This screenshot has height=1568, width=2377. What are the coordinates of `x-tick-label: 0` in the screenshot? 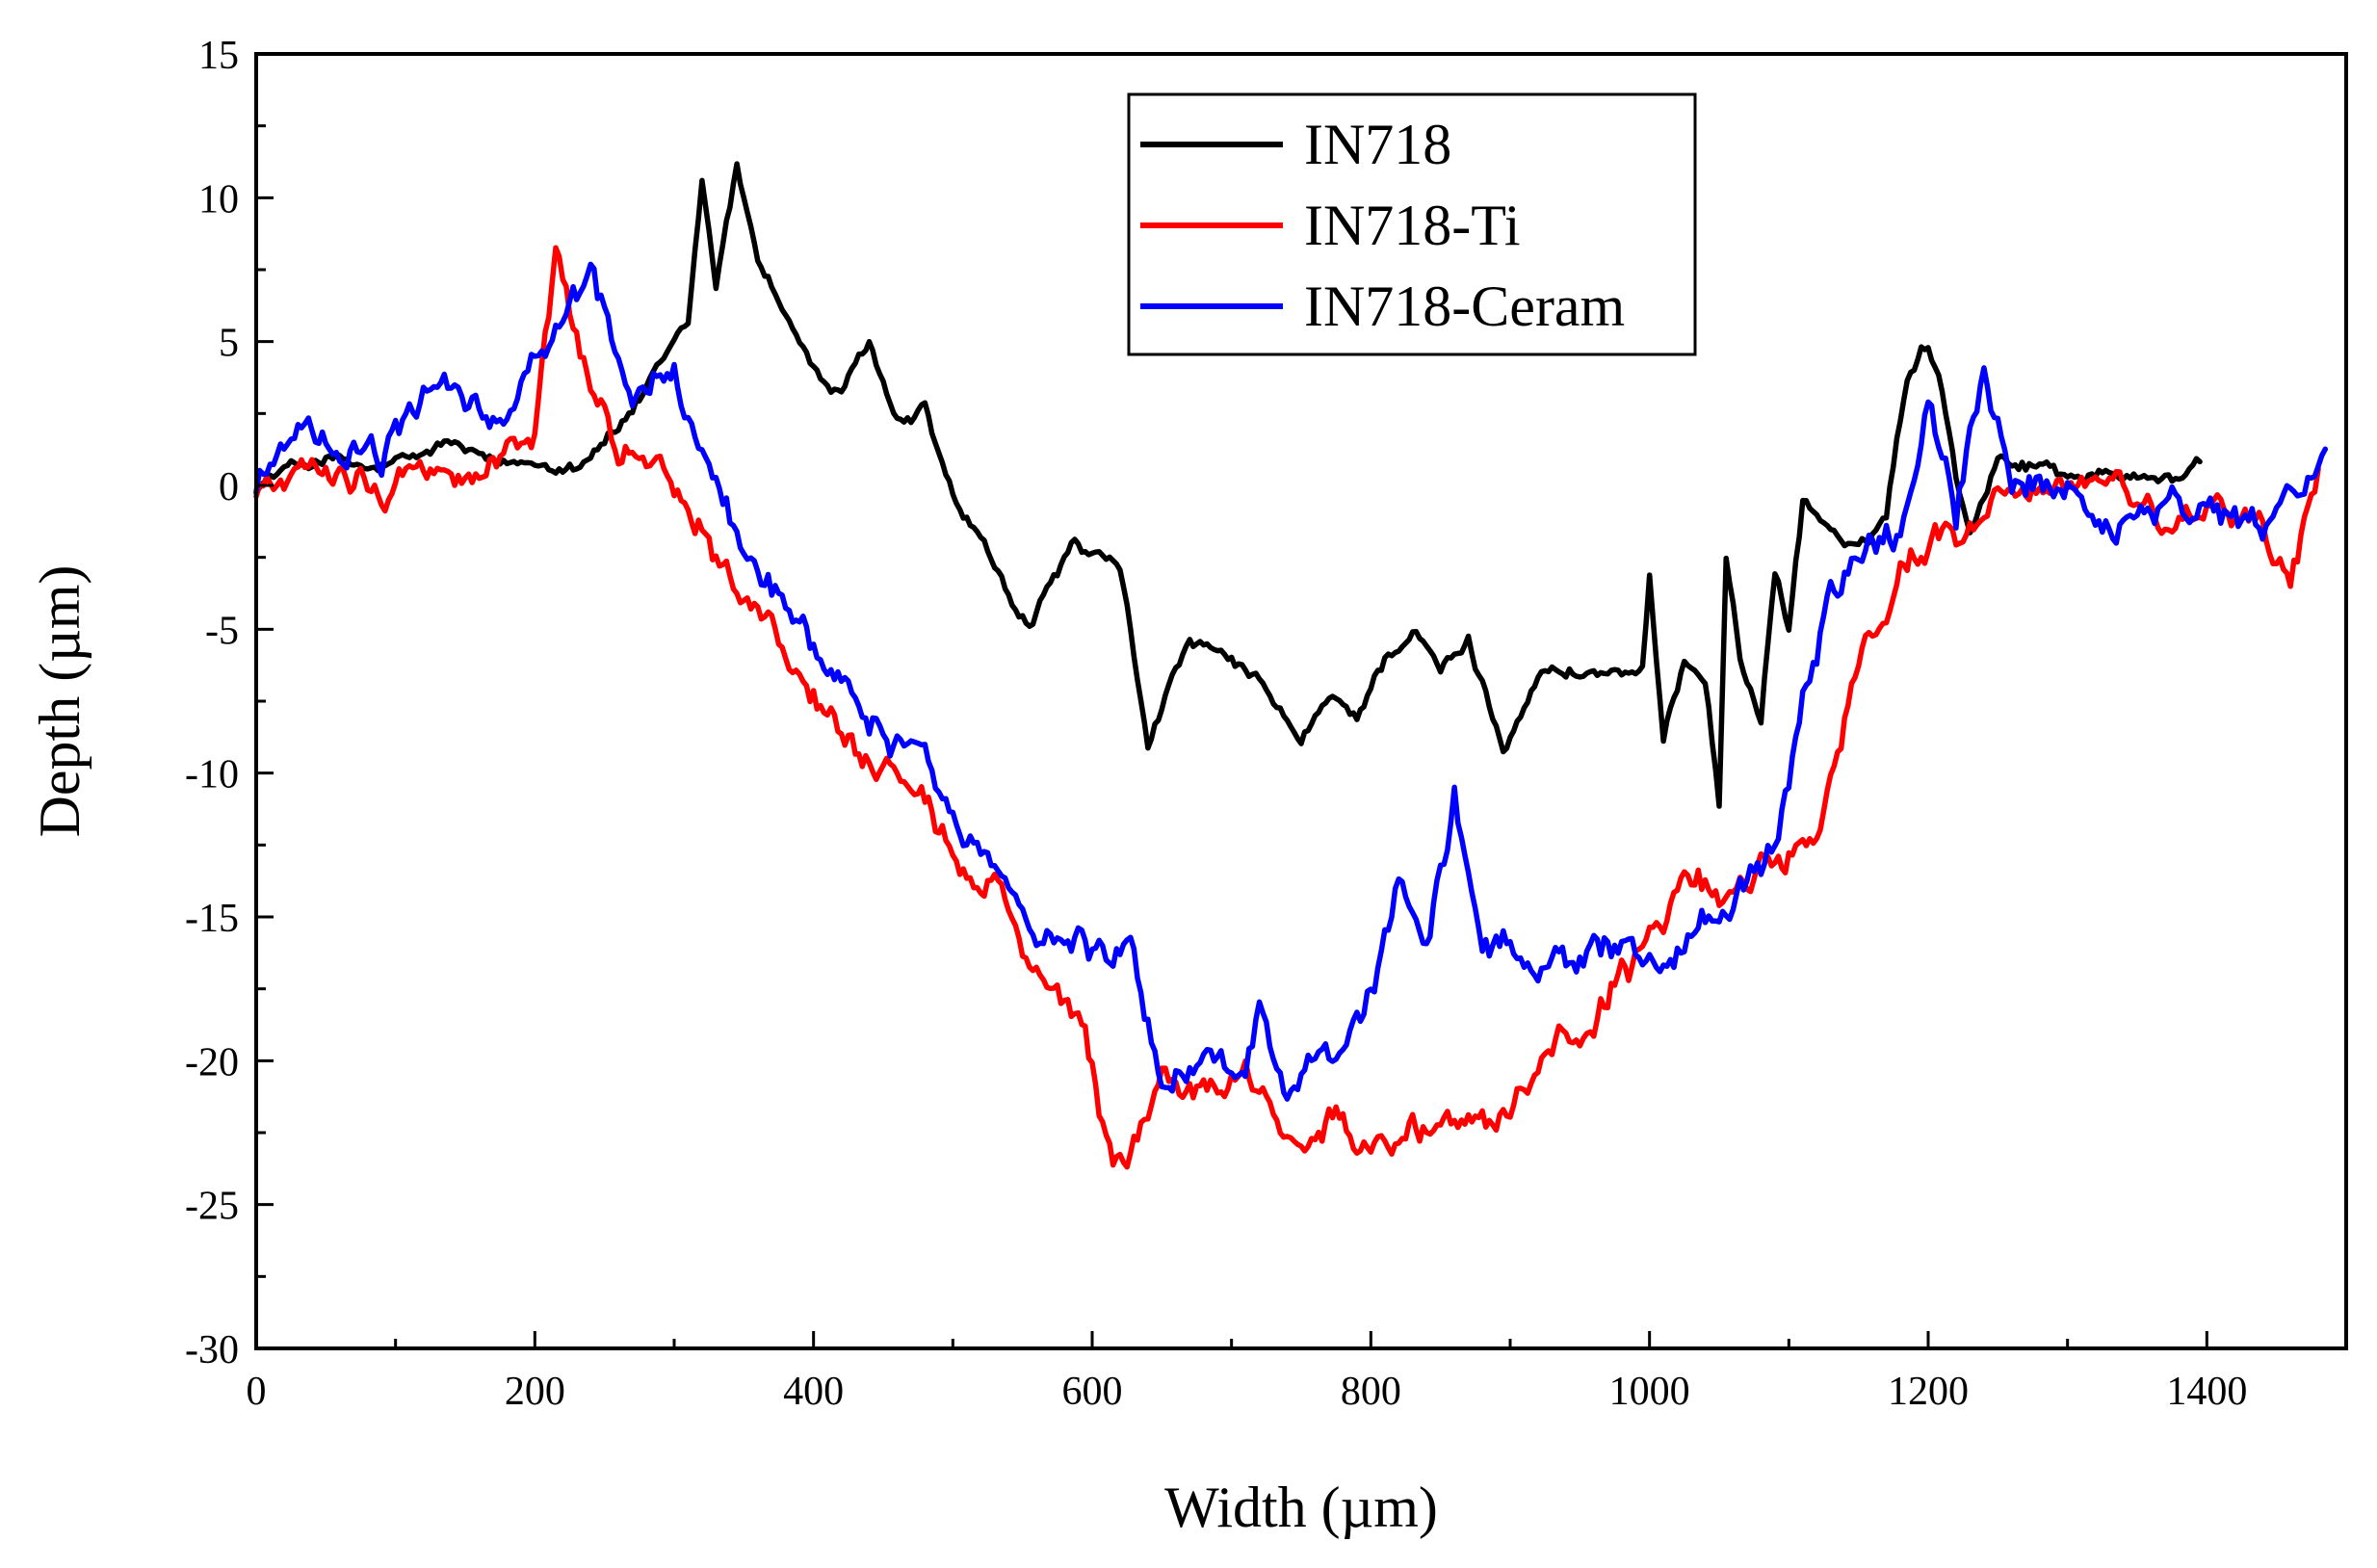 It's located at (257, 1392).